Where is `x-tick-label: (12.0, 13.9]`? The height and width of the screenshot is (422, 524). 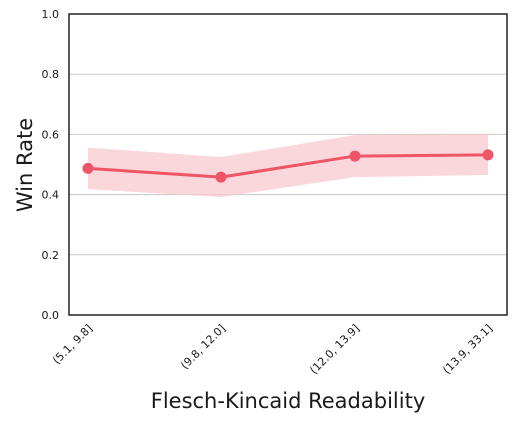 x-tick-label: (12.0, 13.9] is located at coordinates (334, 349).